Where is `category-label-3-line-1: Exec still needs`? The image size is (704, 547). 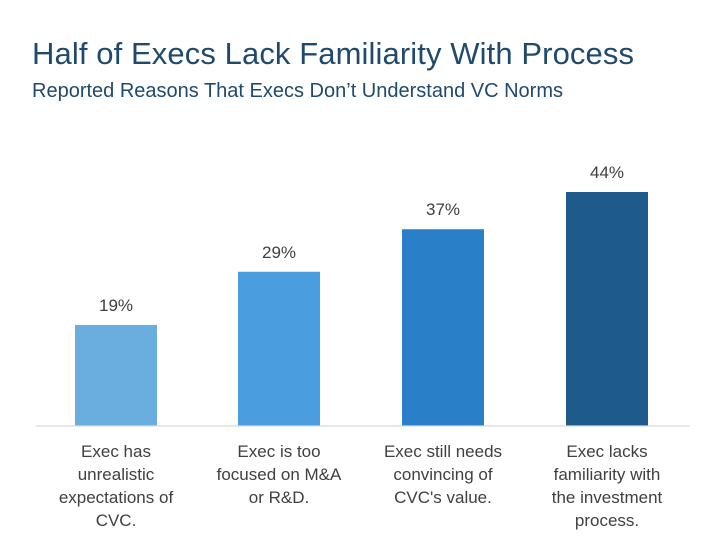
category-label-3-line-1: Exec still needs is located at coordinates (443, 451).